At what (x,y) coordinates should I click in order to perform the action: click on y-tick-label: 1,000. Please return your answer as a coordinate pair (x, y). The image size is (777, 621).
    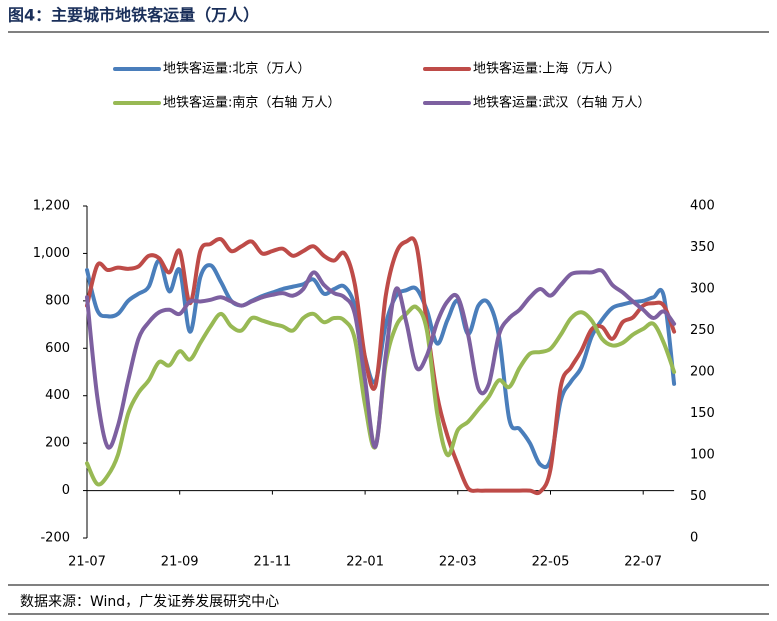
    Looking at the image, I should click on (51, 253).